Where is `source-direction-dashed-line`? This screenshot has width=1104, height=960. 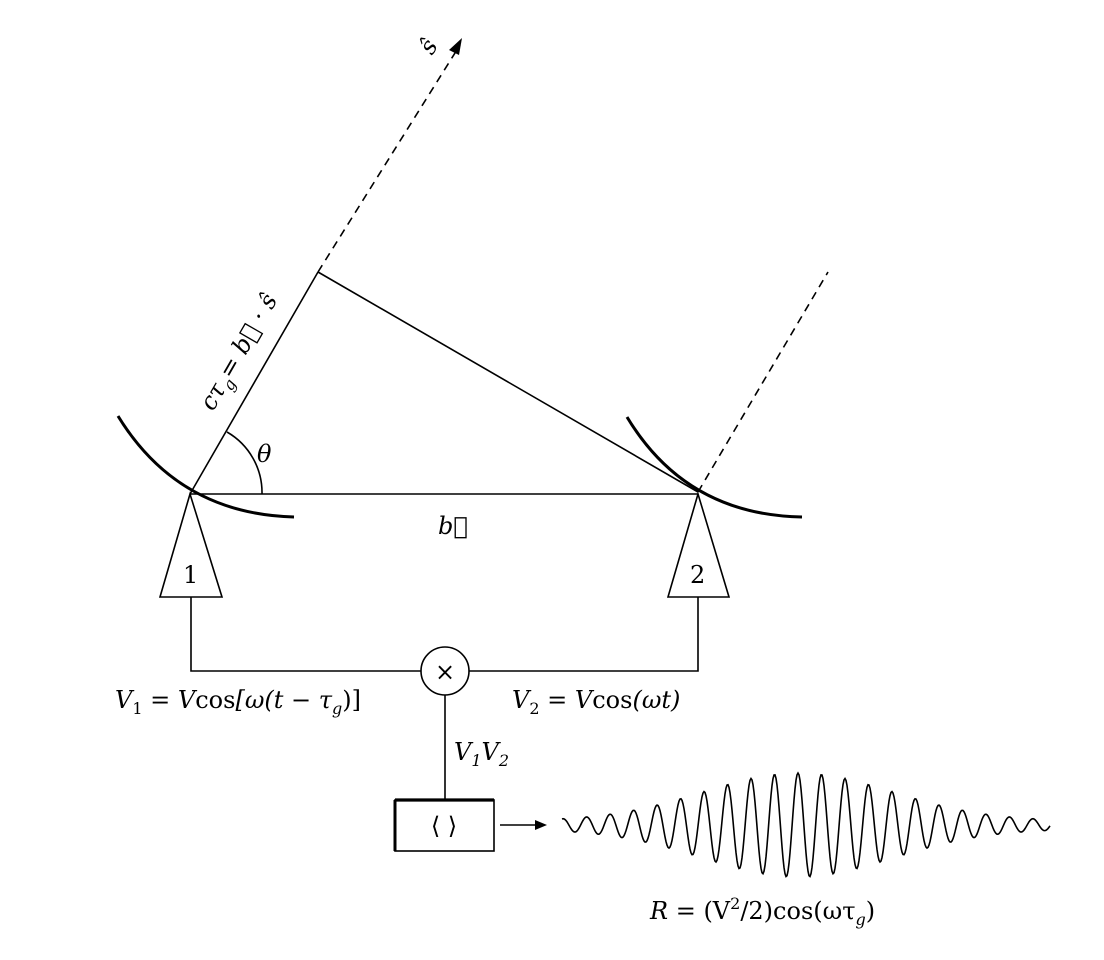 source-direction-dashed-line is located at coordinates (389, 158).